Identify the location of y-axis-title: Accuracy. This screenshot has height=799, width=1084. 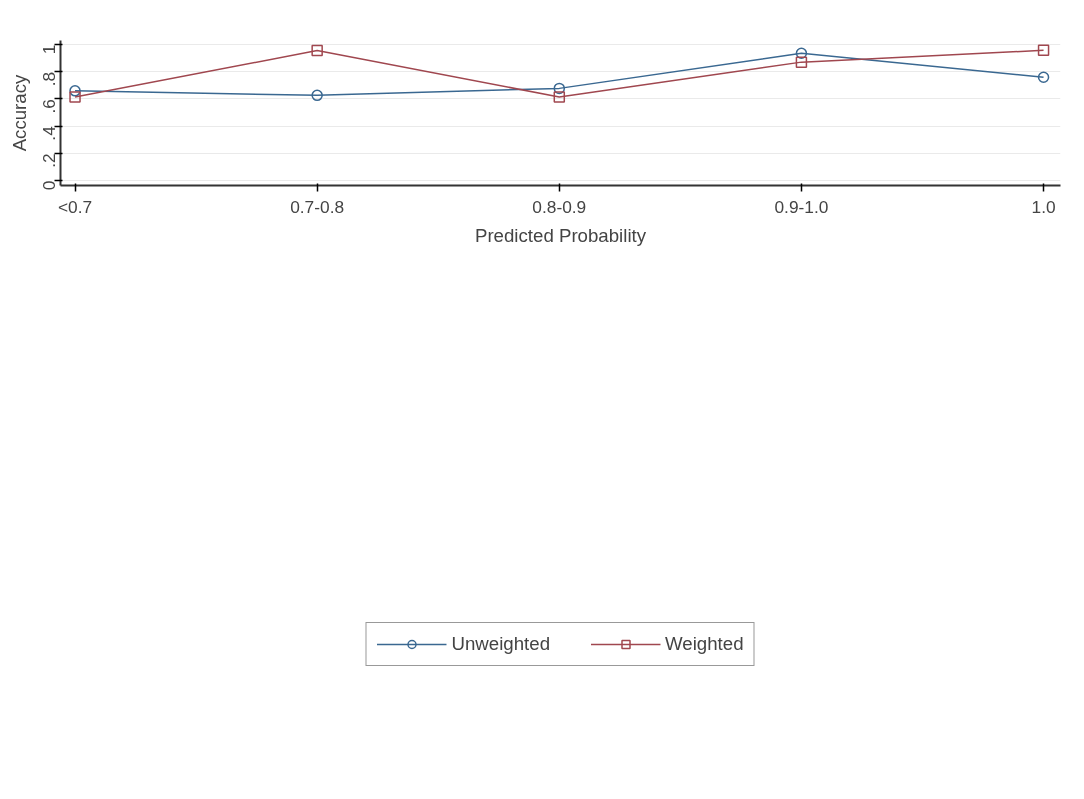
(19, 112).